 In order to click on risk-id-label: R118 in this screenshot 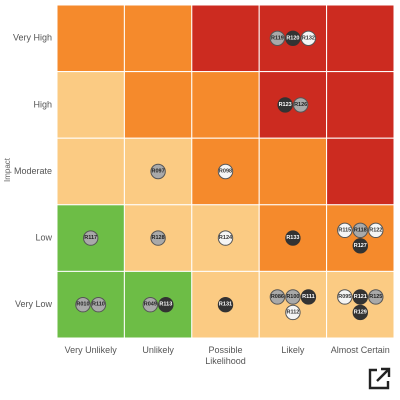, I will do `click(360, 230)`.